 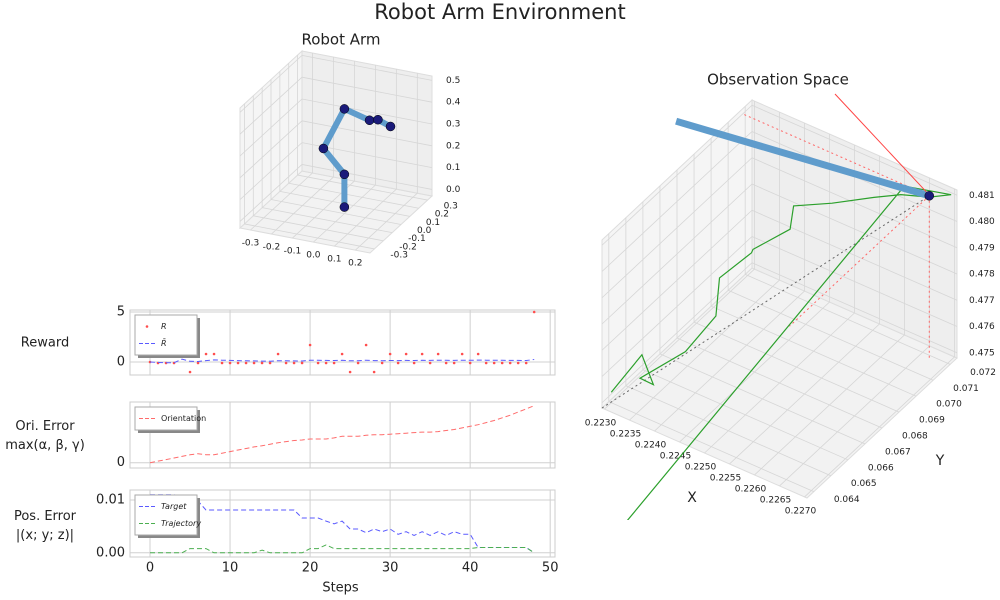 I want to click on x-tick-label: 0.2270, so click(x=801, y=511).